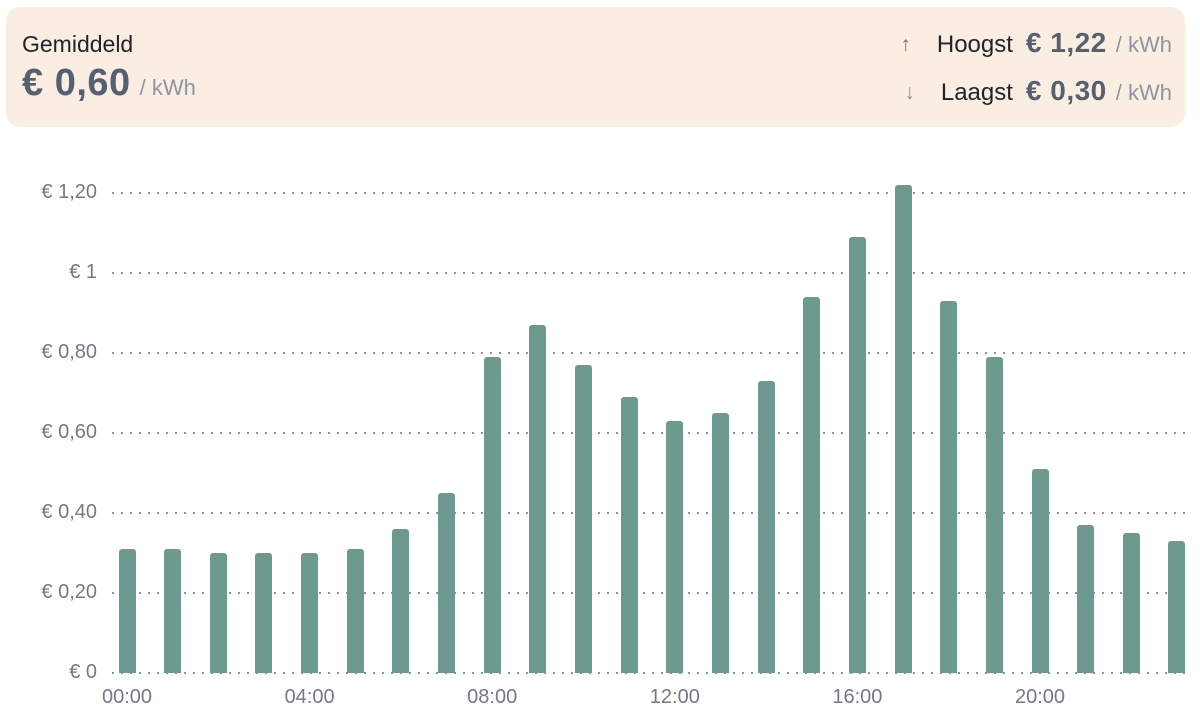  I want to click on average-label: Gemiddeld, so click(78, 44).